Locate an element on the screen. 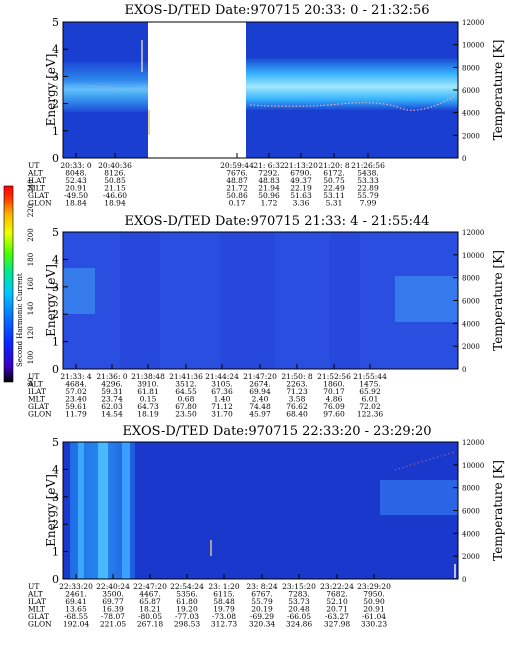 This screenshot has width=505, height=649. ephemeris-cell: 65.92 is located at coordinates (370, 391).